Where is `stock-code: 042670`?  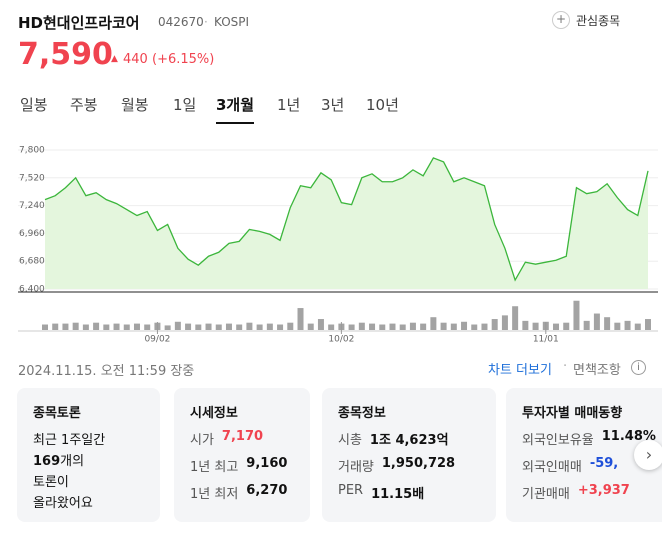
stock-code: 042670 is located at coordinates (181, 22).